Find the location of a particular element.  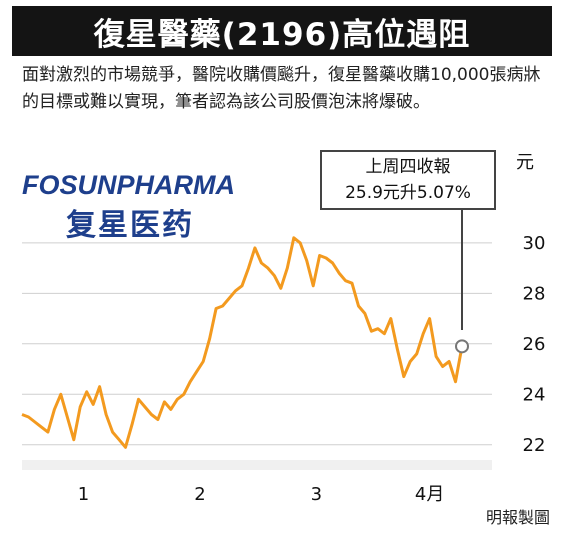

last-point-marker is located at coordinates (462, 346).